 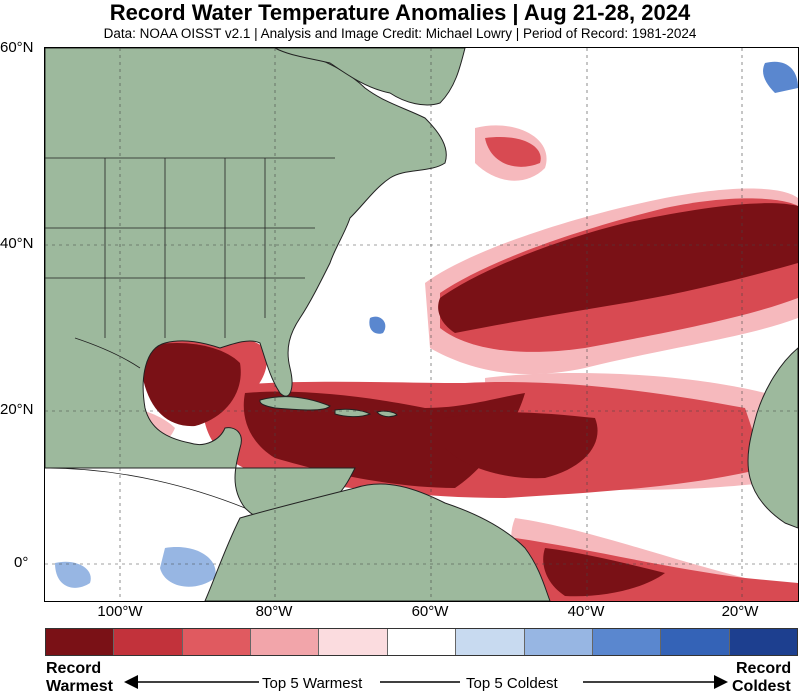 I want to click on lat-label-equator: 0°, so click(x=21, y=562).